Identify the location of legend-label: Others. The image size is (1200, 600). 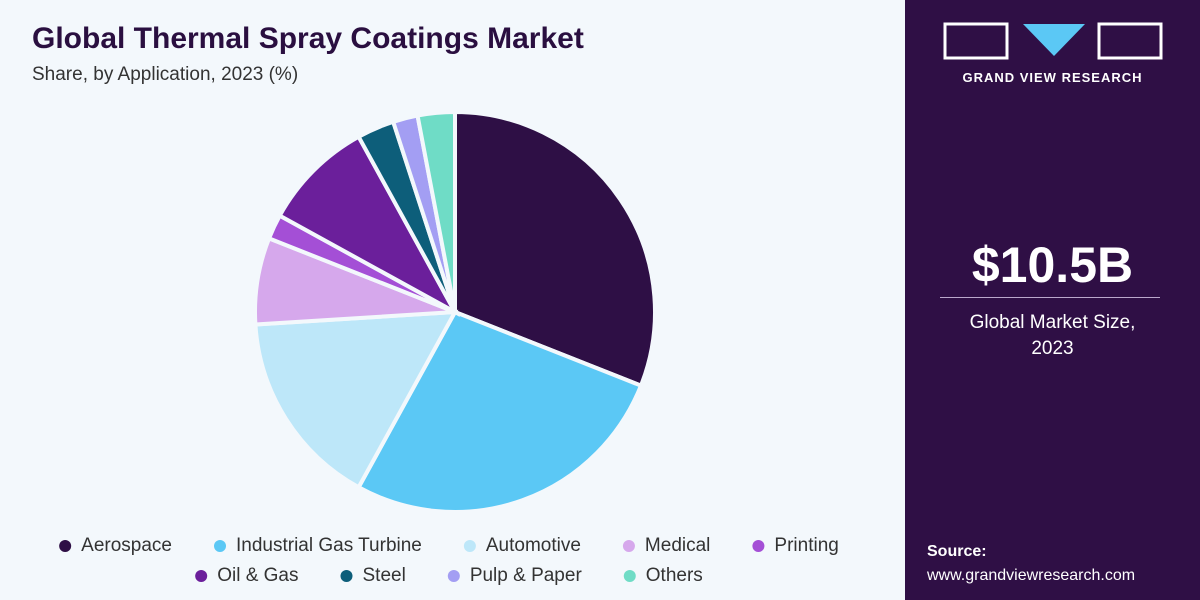
(674, 575).